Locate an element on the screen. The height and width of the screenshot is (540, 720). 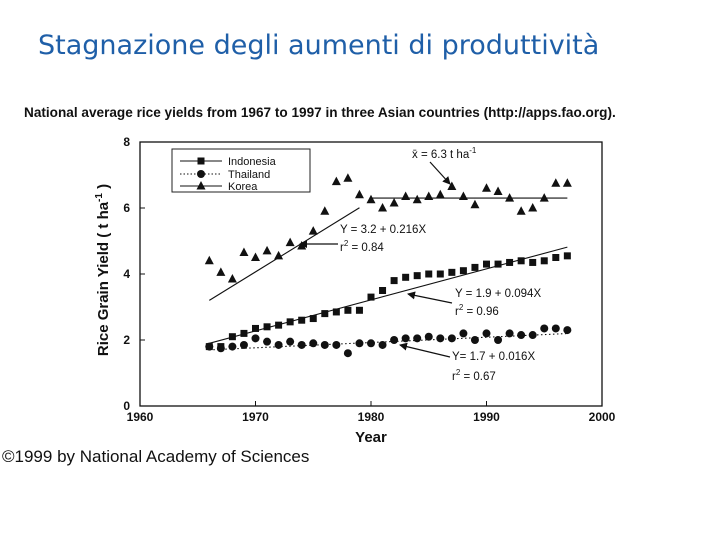
series-indonesia is located at coordinates (388, 301).